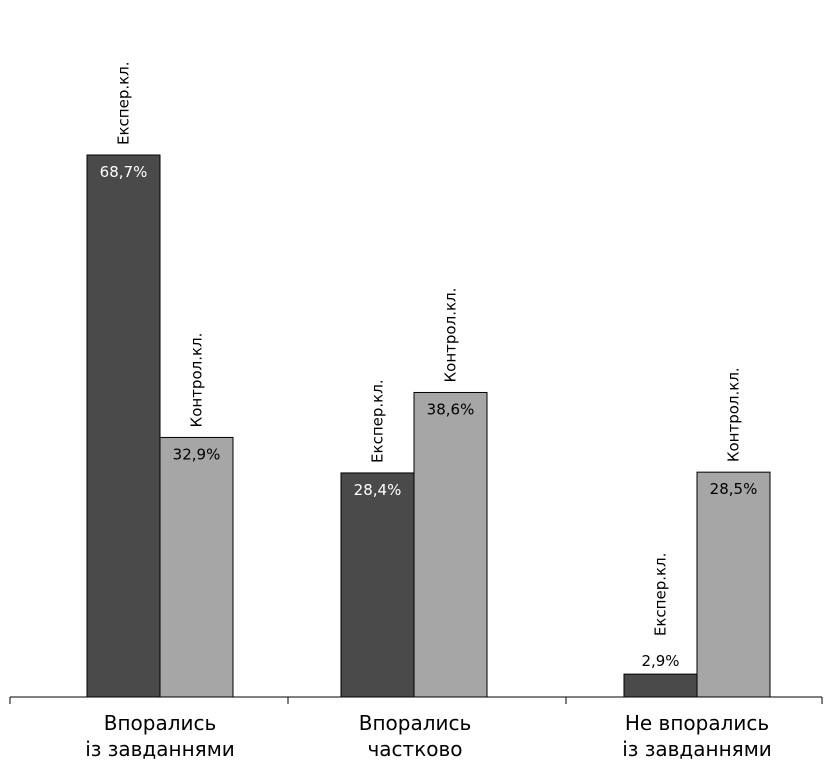 This screenshot has width=833, height=771. Describe the element at coordinates (414, 749) in the screenshot. I see `category-label-1-line-1: частково` at that location.